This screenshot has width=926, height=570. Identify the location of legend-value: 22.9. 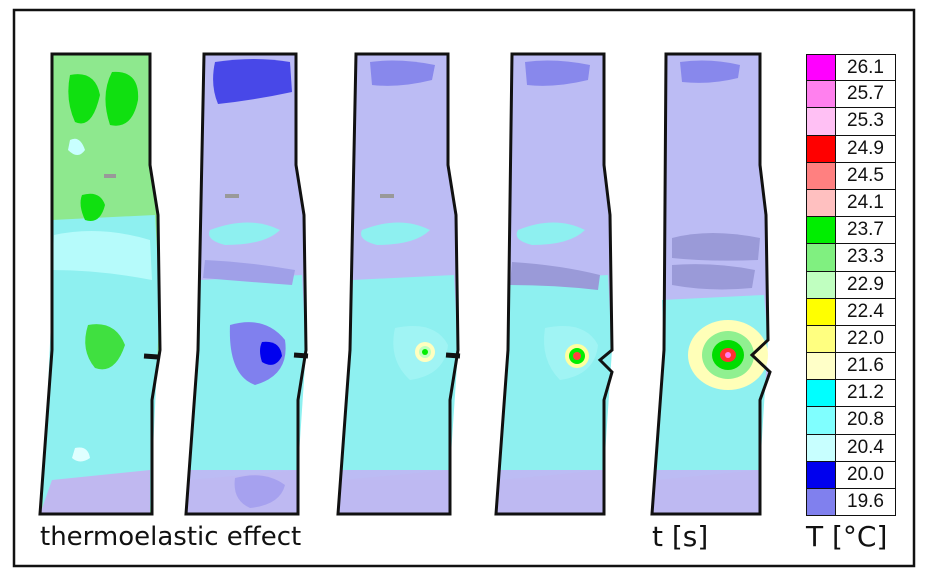
(866, 285).